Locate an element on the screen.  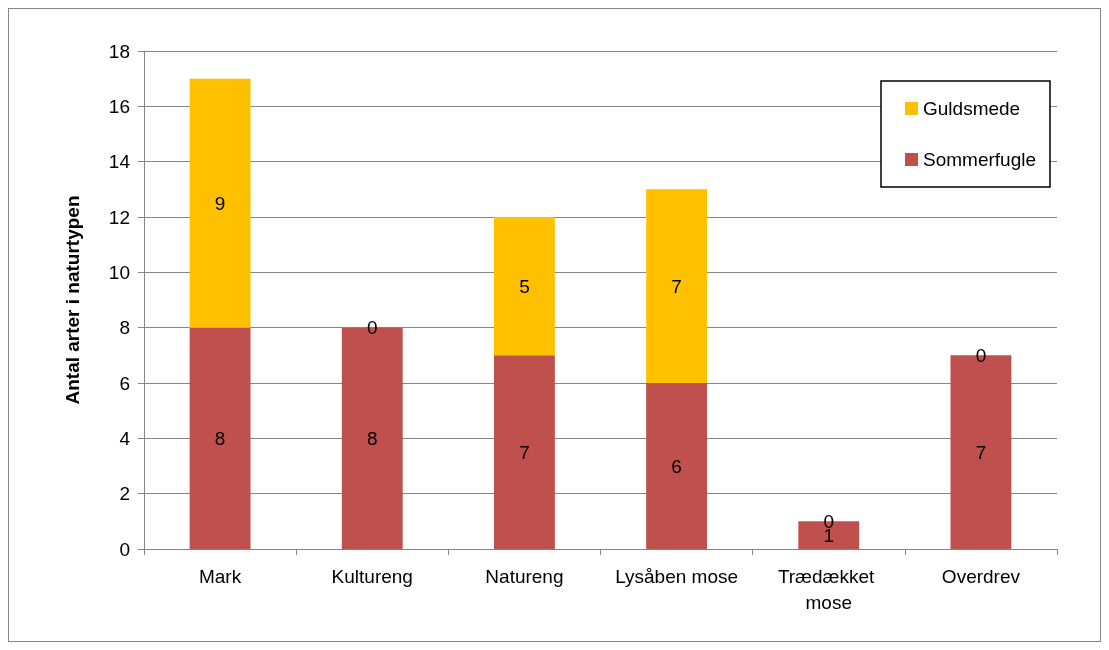
y-tick-label: 12 is located at coordinates (119, 217).